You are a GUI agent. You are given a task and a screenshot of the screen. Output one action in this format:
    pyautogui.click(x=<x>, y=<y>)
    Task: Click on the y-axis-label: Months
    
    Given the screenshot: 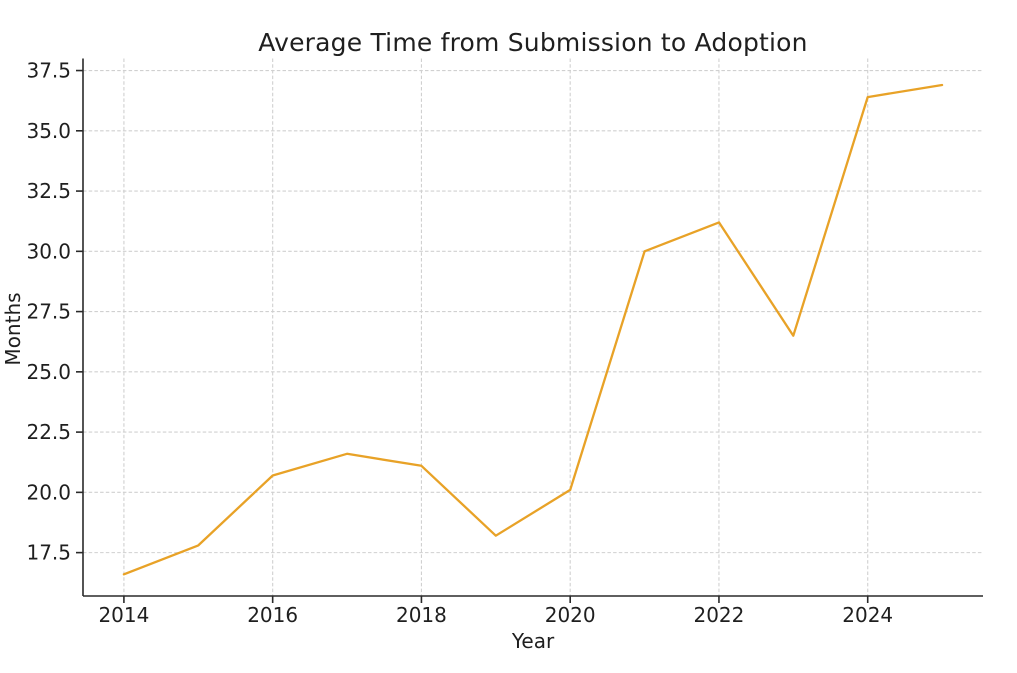 What is the action you would take?
    pyautogui.click(x=13, y=329)
    